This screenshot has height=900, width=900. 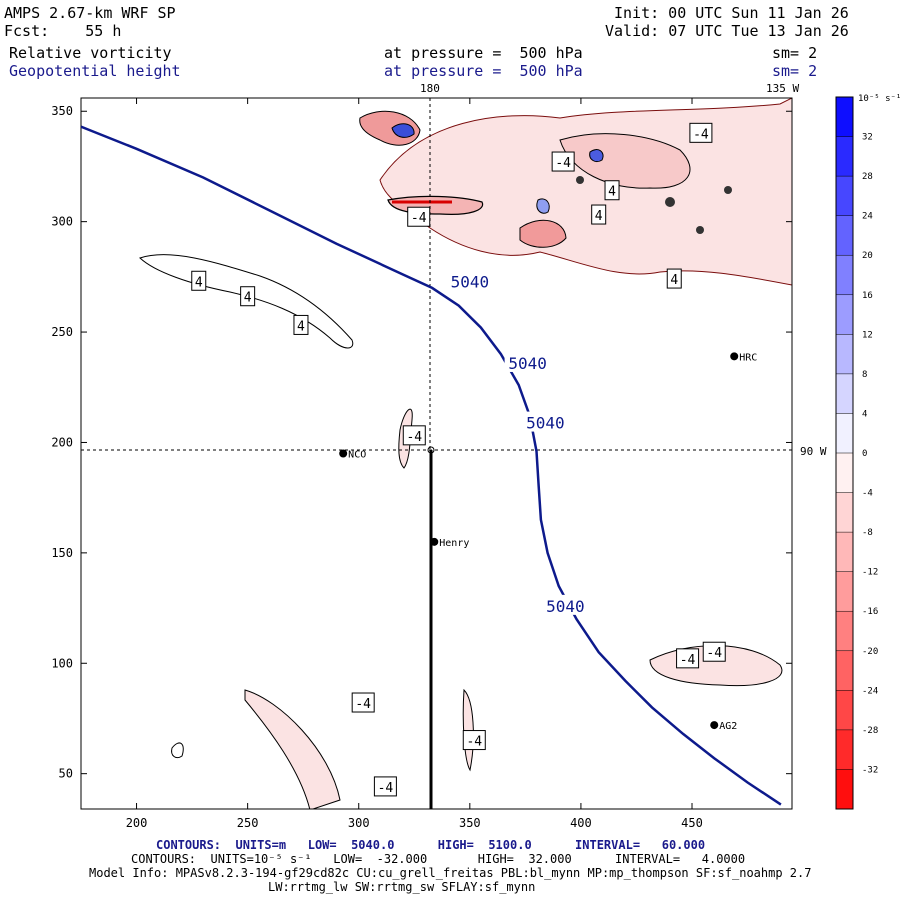 I want to click on x-tick-label: 250, so click(x=248, y=823).